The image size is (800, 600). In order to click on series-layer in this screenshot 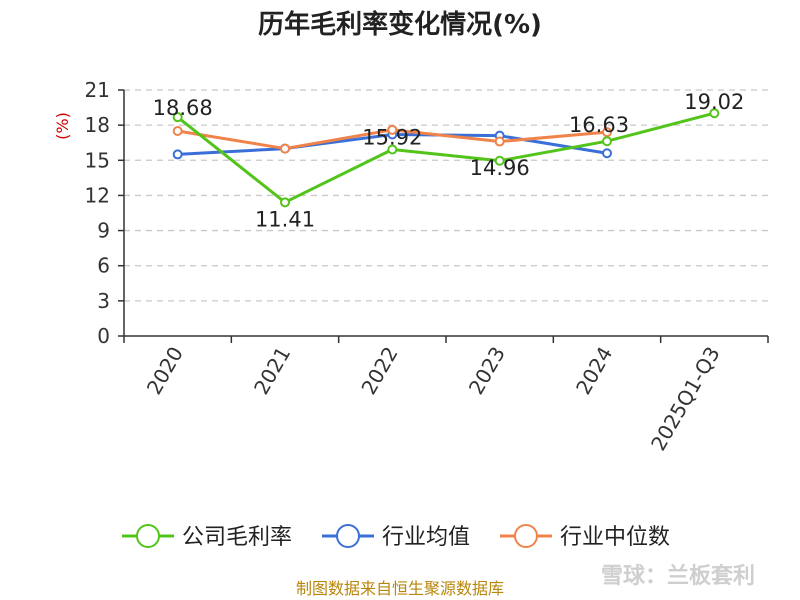, I will do `click(446, 158)`.